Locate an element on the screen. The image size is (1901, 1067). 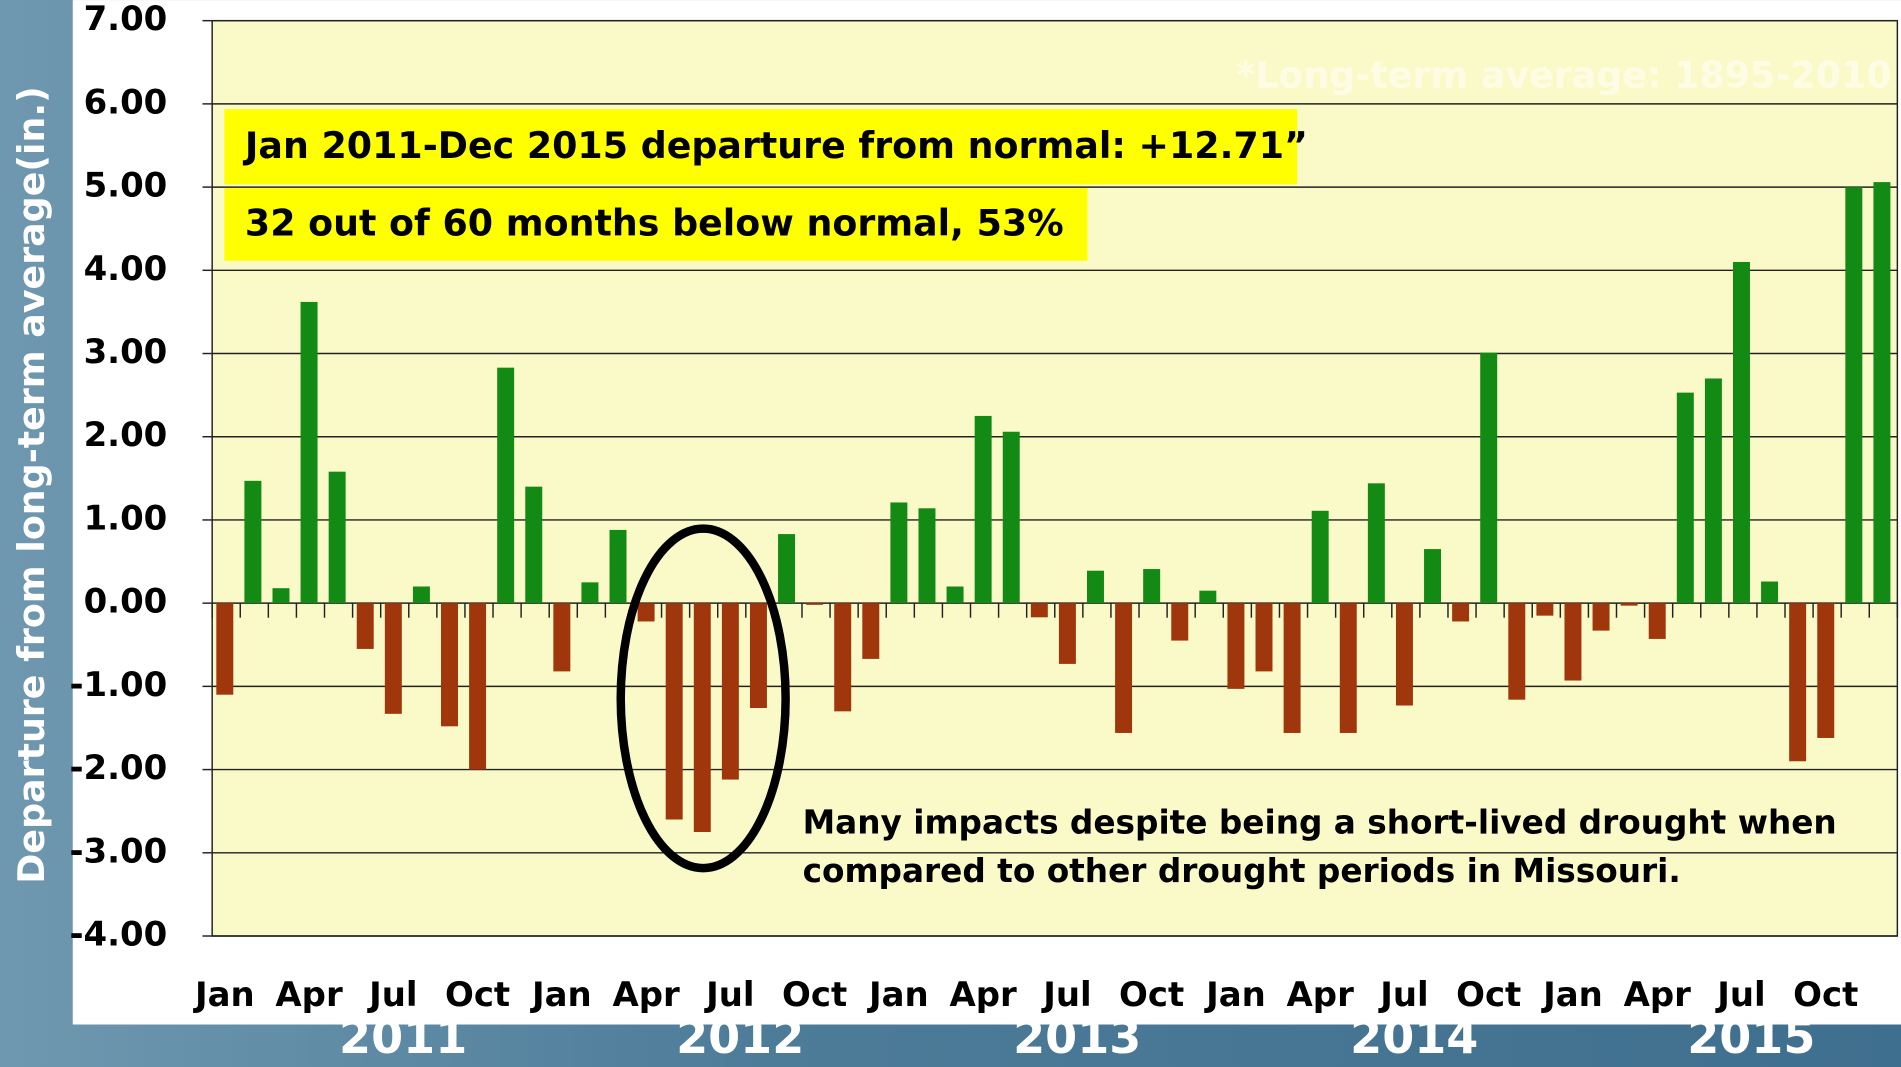
year-label: 2012 is located at coordinates (740, 1037).